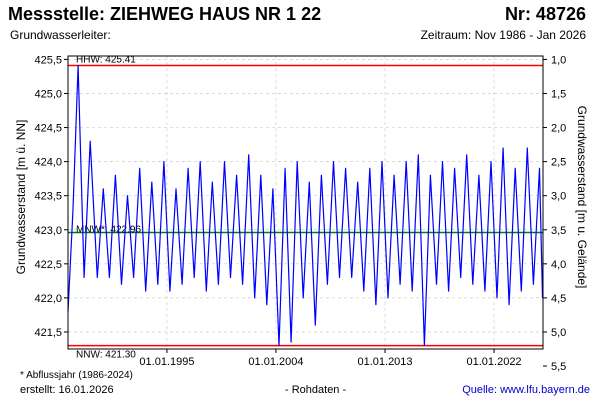  What do you see at coordinates (503, 35) in the screenshot?
I see `period-label: Zeitraum: Nov 1986 - Jan 2026` at bounding box center [503, 35].